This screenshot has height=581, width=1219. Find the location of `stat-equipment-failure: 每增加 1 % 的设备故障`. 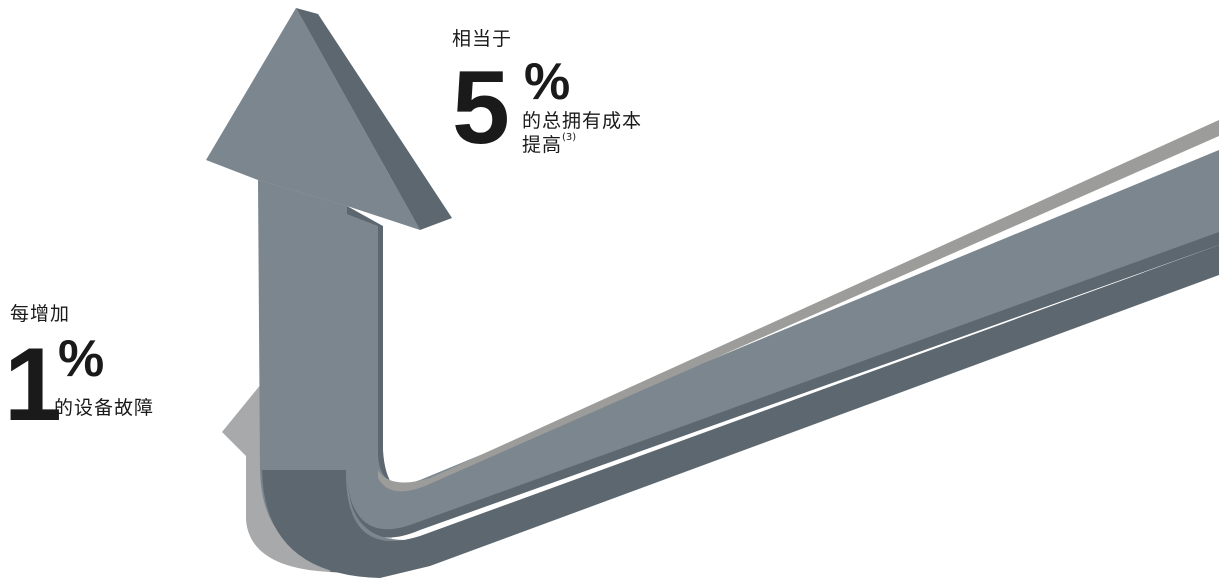

stat-equipment-failure: 每增加 1 % 的设备故障 is located at coordinates (107, 370).